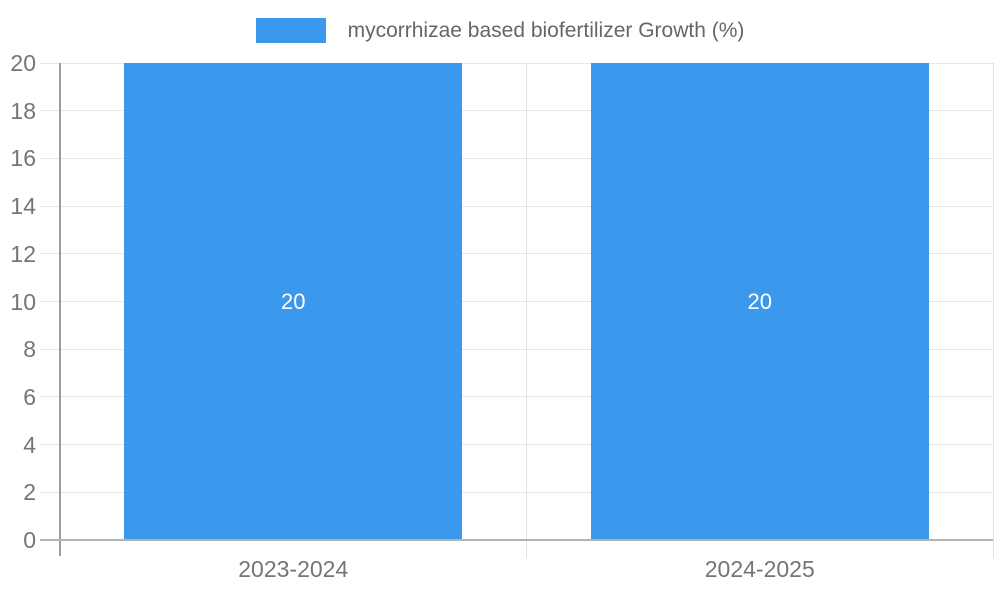 This screenshot has height=600, width=1000. Describe the element at coordinates (290, 30) in the screenshot. I see `legend-swatch` at that location.